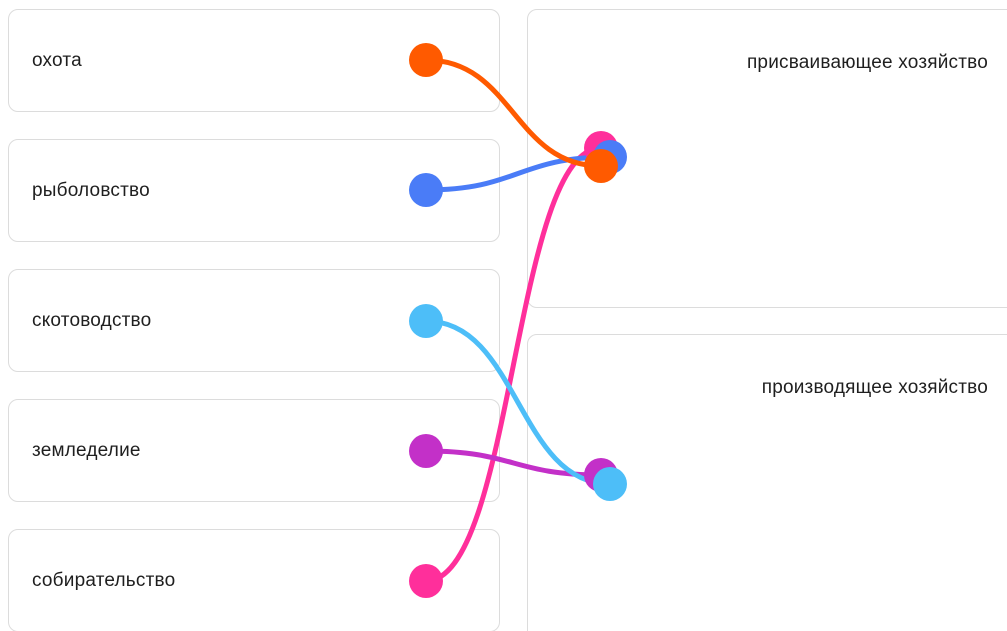 The height and width of the screenshot is (631, 1007). What do you see at coordinates (867, 62) in the screenshot?
I see `right-card-label: присваивающее хозяйство` at bounding box center [867, 62].